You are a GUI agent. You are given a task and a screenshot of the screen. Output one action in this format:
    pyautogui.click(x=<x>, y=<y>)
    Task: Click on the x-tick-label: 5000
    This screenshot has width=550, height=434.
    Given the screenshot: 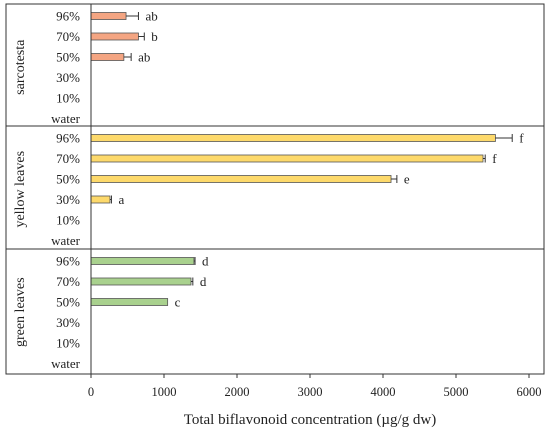 What is the action you would take?
    pyautogui.click(x=456, y=392)
    